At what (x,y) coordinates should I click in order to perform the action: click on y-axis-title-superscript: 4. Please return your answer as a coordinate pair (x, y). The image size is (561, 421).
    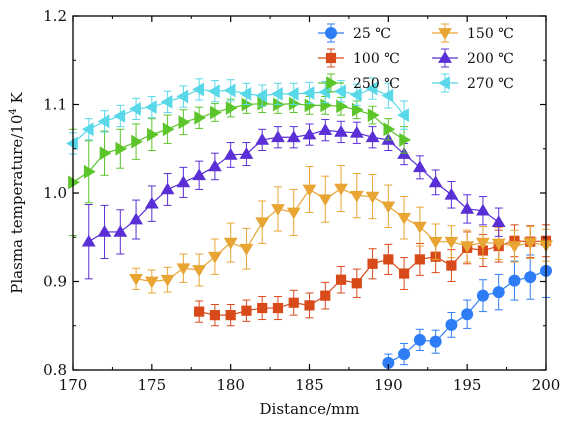
    Looking at the image, I should click on (13, 111).